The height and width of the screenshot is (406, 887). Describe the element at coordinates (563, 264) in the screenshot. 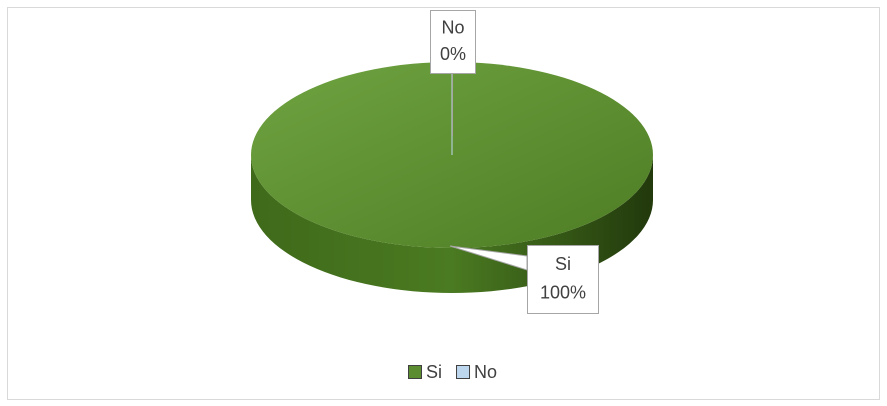

I see `label-category: Si` at that location.